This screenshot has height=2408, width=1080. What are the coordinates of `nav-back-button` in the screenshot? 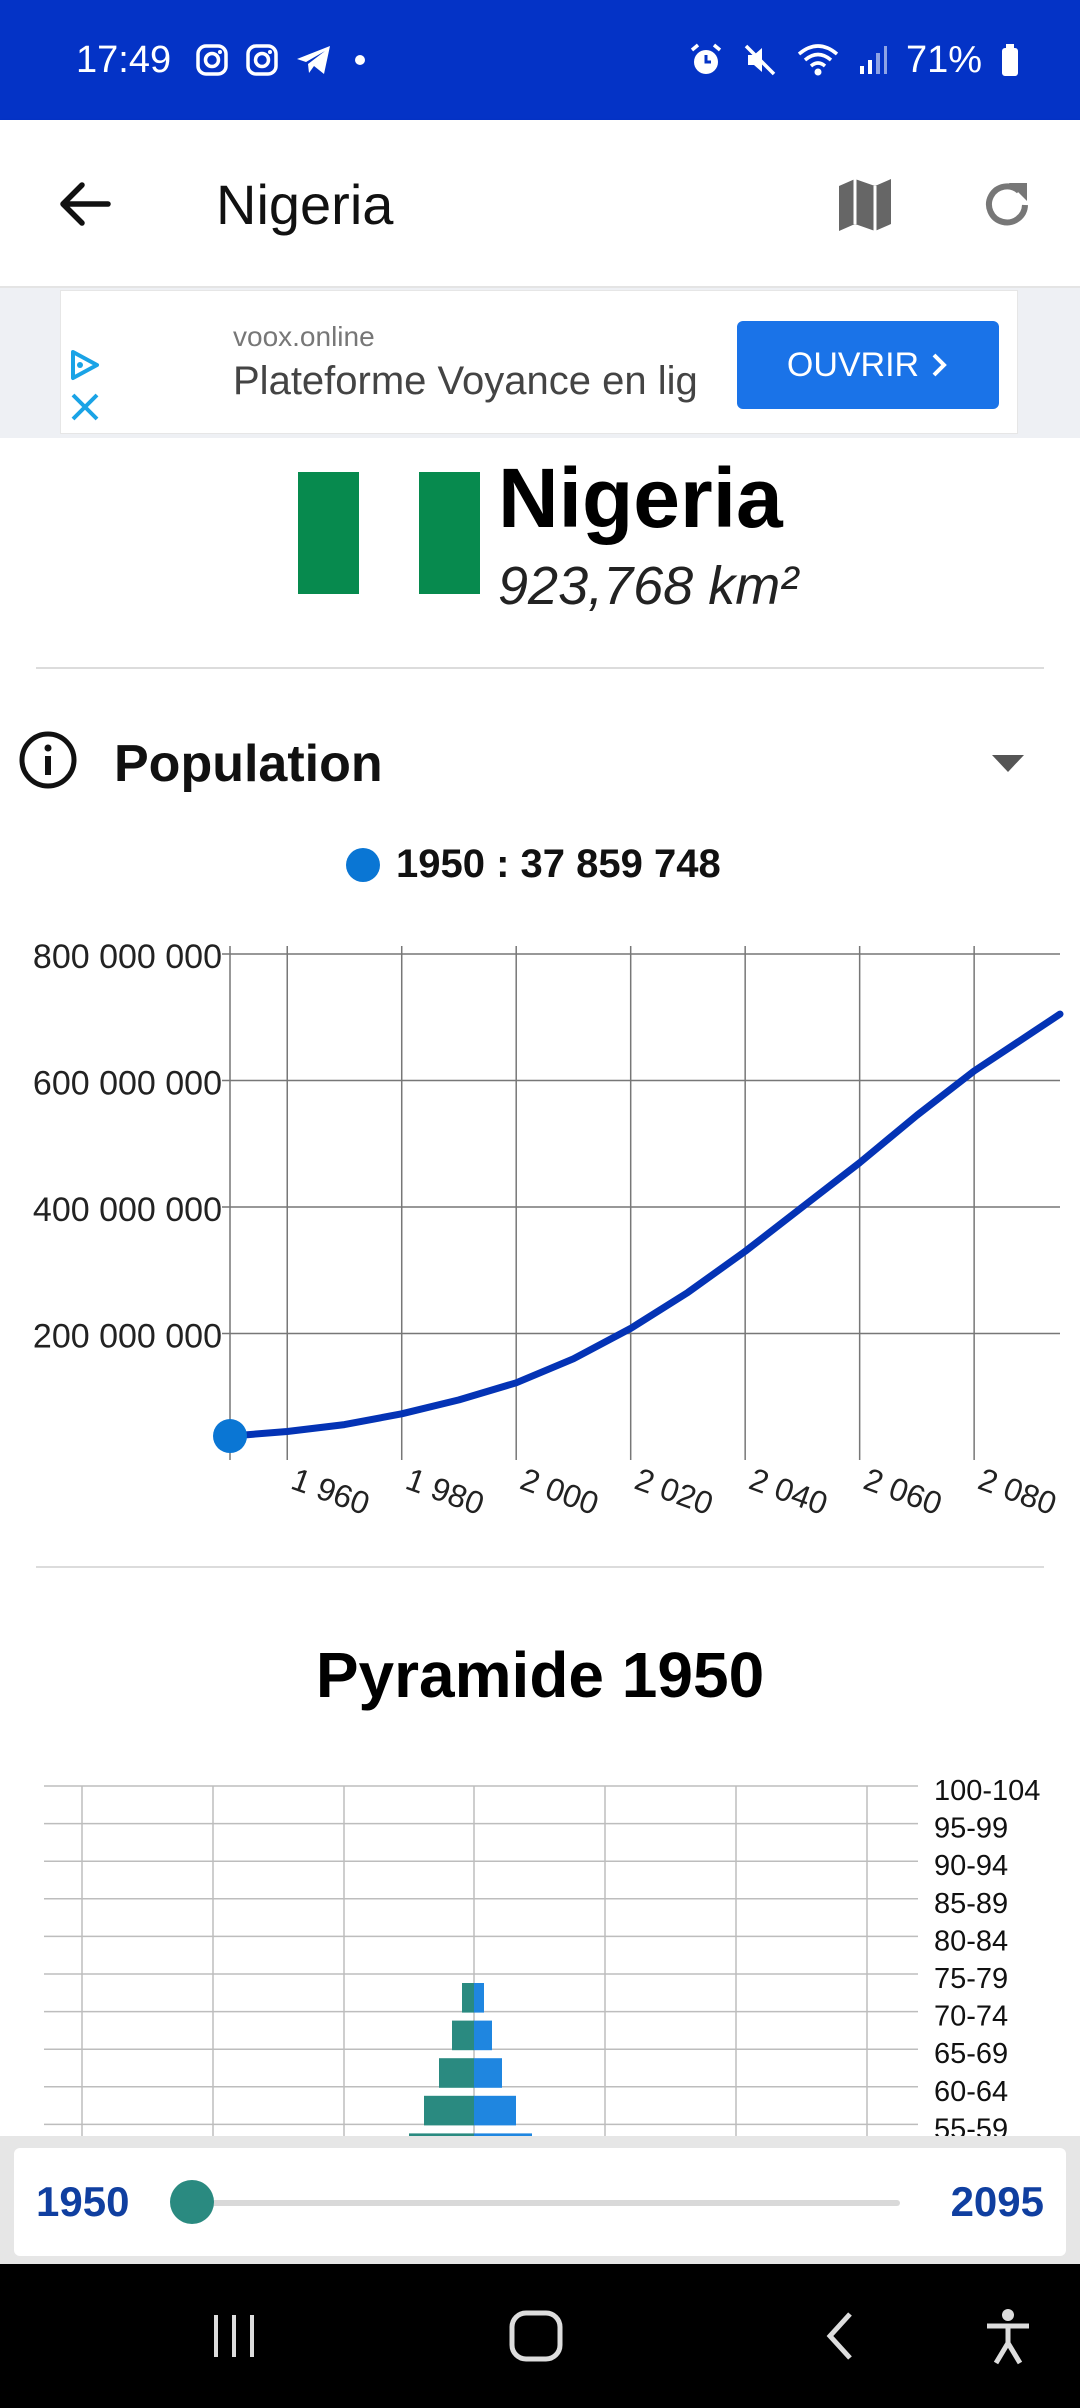 It's located at (840, 2336).